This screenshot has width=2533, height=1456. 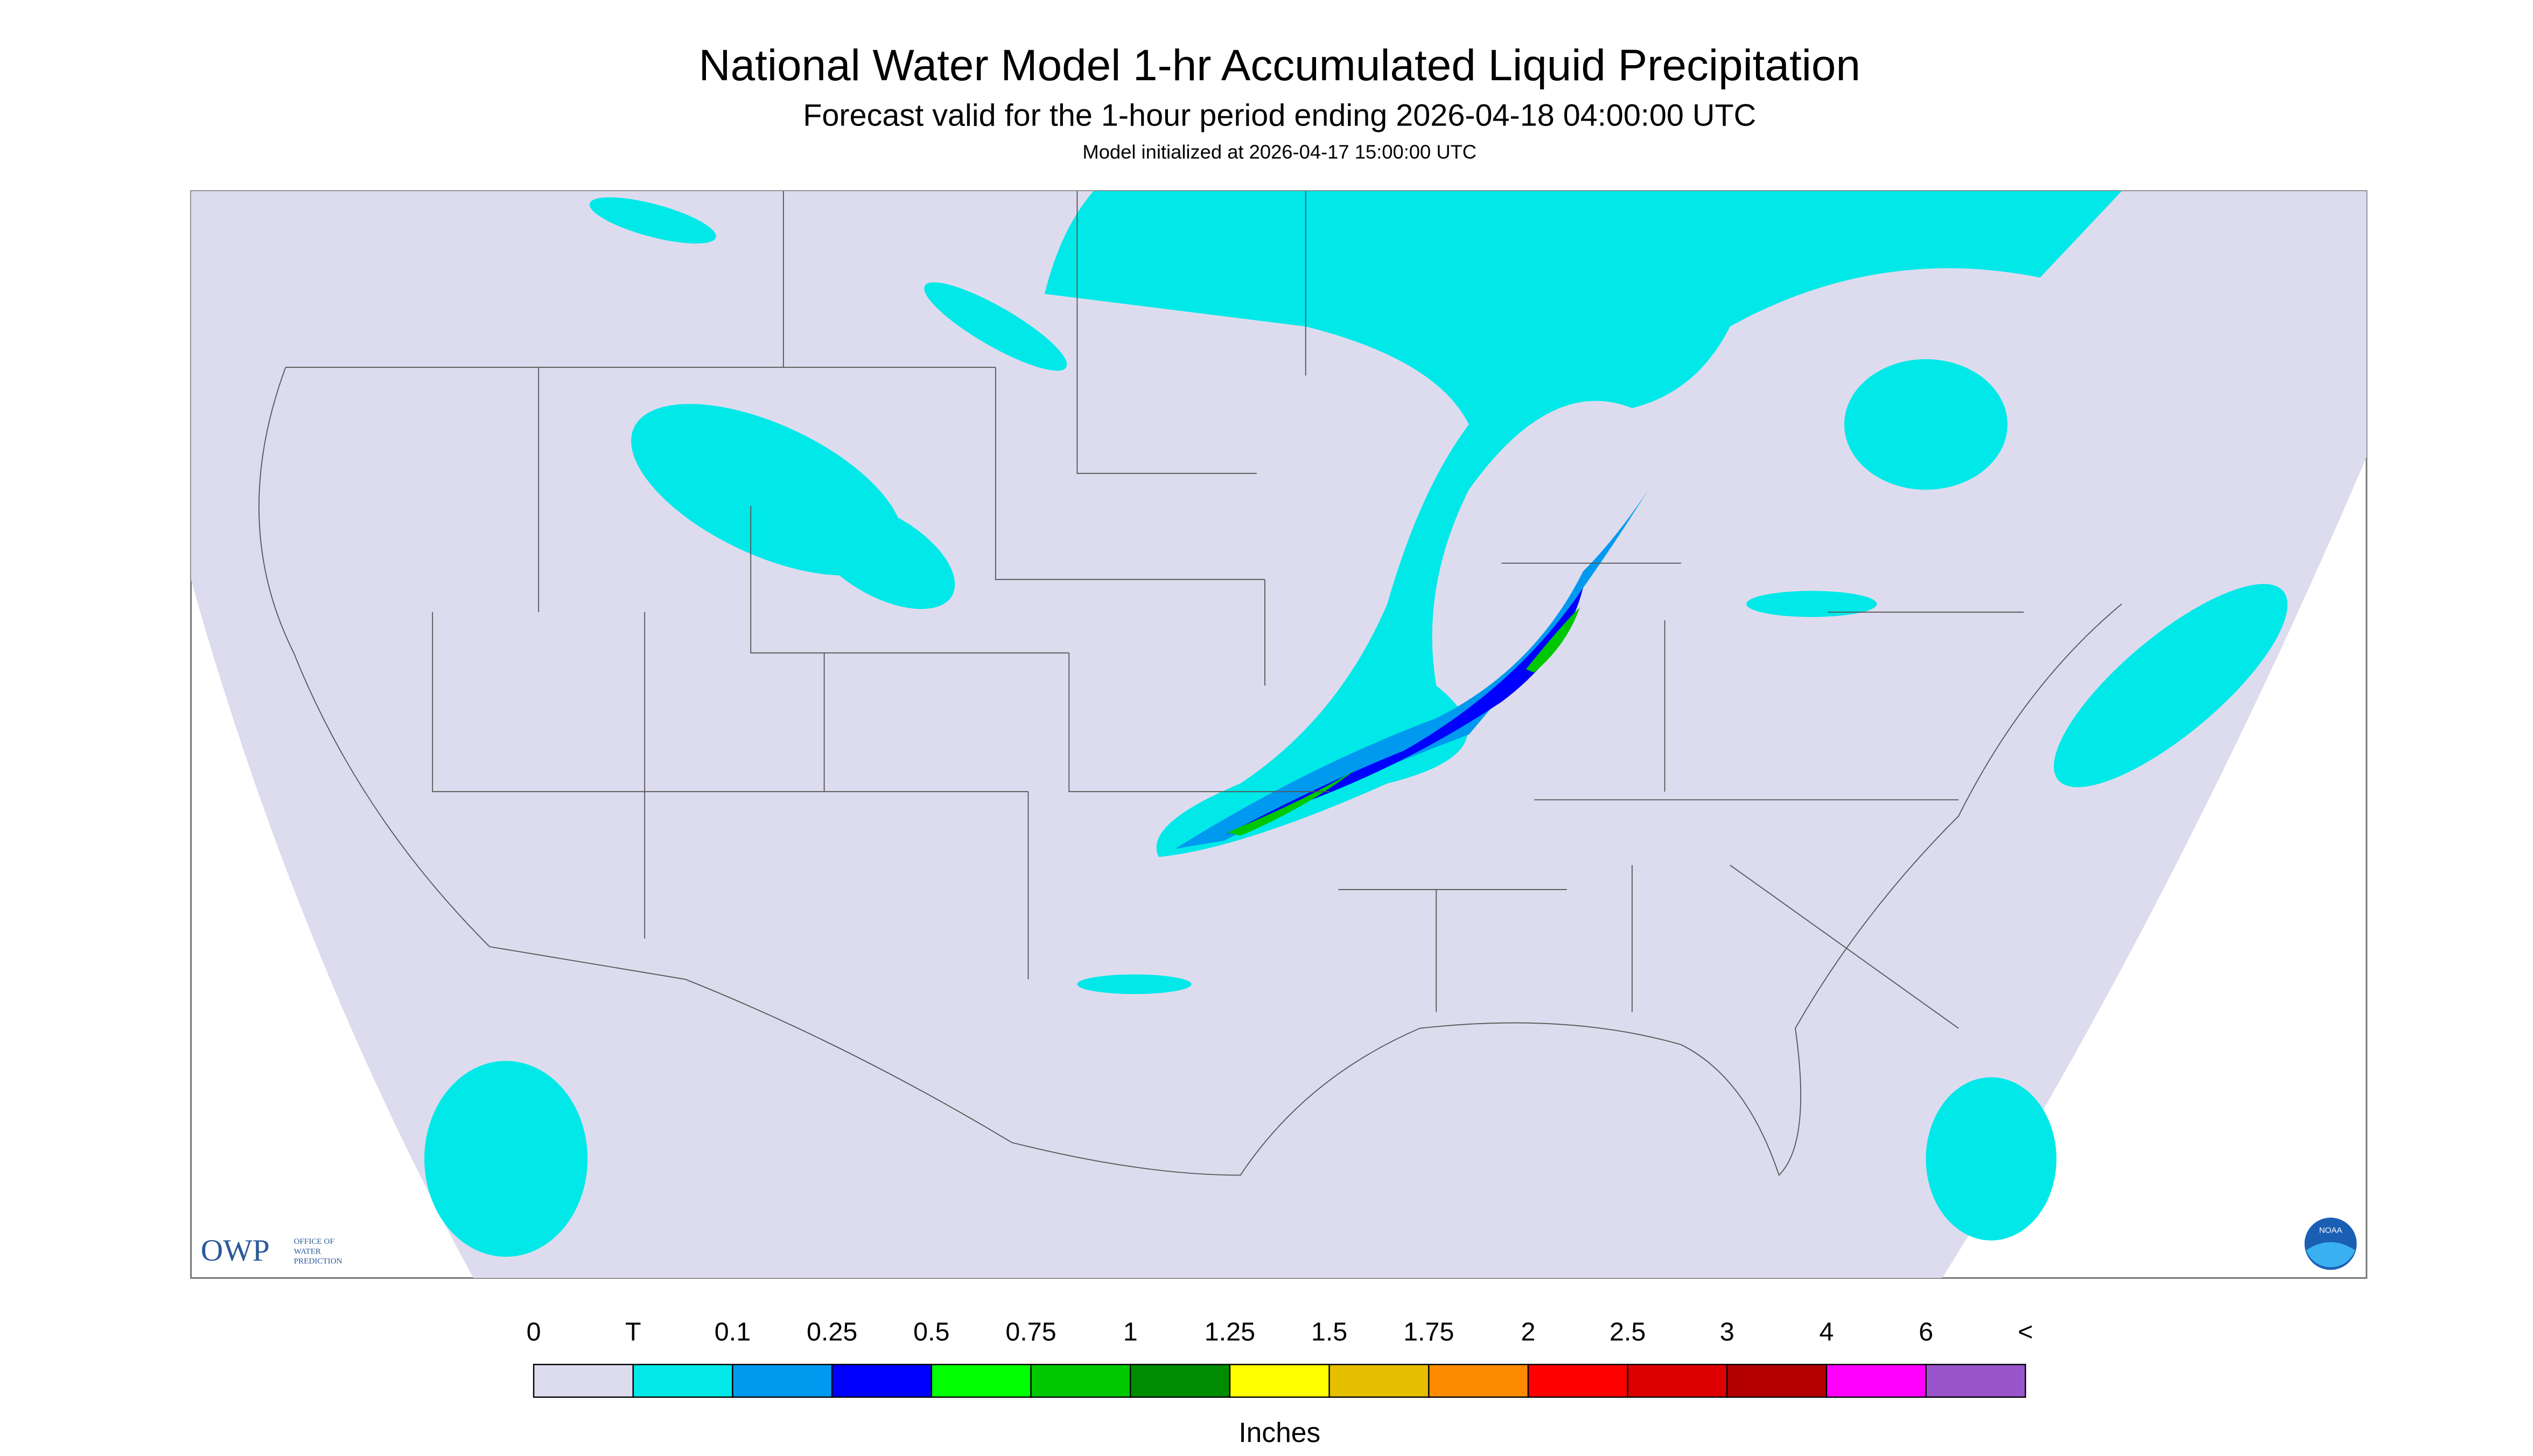 I want to click on legend-label: 0.5, so click(x=931, y=1331).